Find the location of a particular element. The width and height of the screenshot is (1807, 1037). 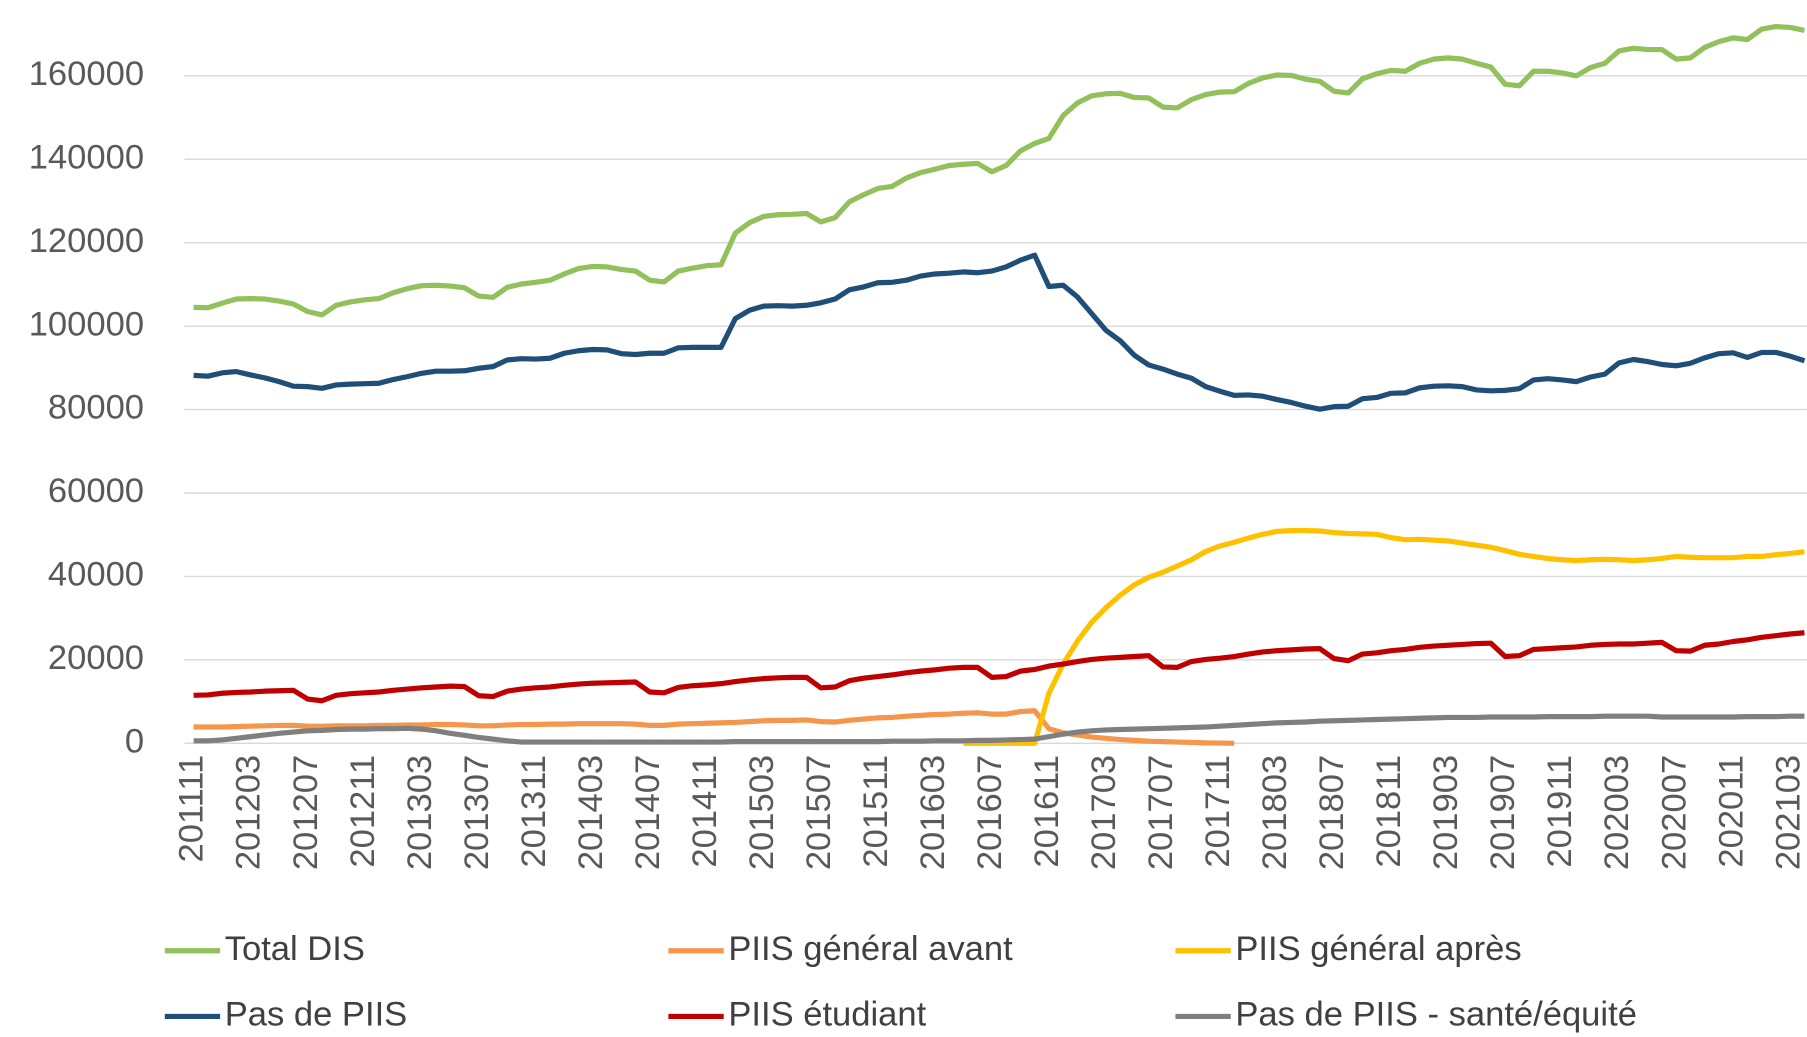

x-tick-label: 201607 is located at coordinates (990, 812).